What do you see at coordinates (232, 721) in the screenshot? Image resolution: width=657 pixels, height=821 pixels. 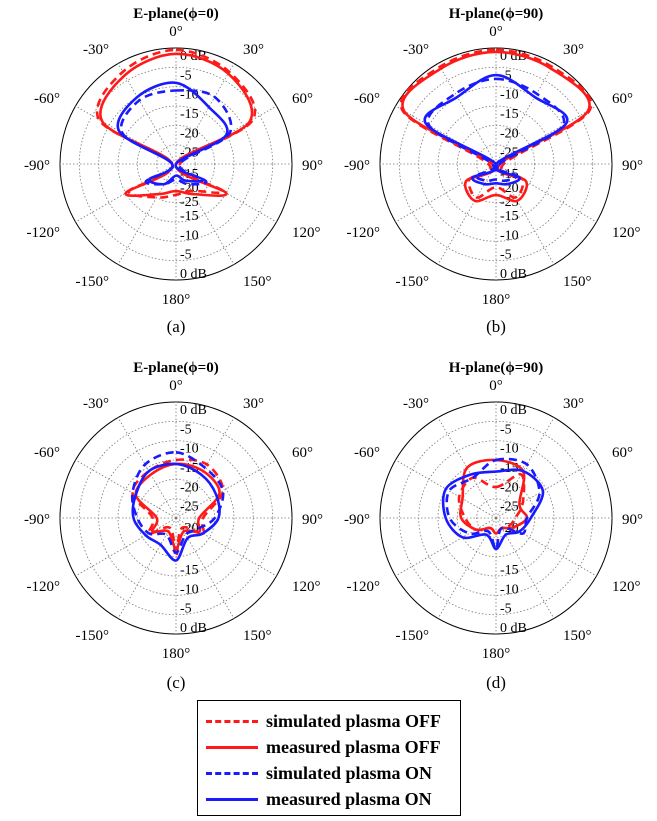 I see `legend-swatch-simulated-off` at bounding box center [232, 721].